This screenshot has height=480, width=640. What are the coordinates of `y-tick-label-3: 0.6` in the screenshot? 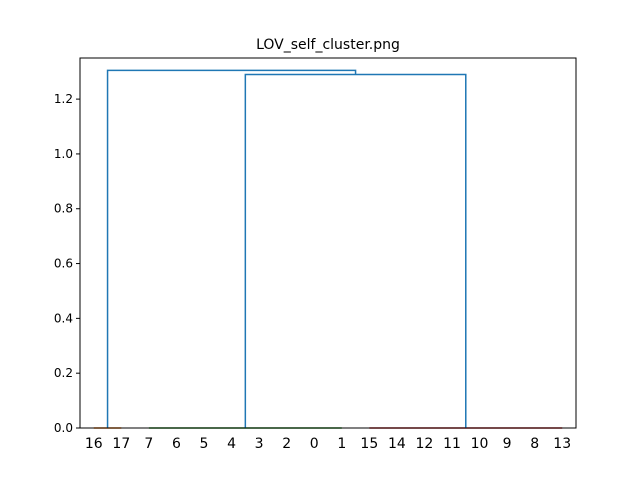 It's located at (63, 264).